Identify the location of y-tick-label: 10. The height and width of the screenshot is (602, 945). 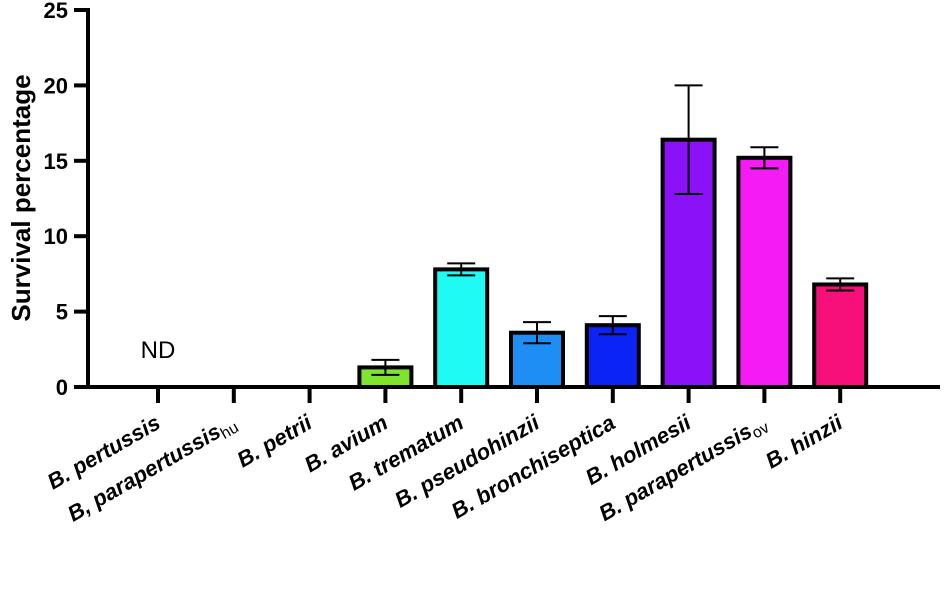
(56, 236).